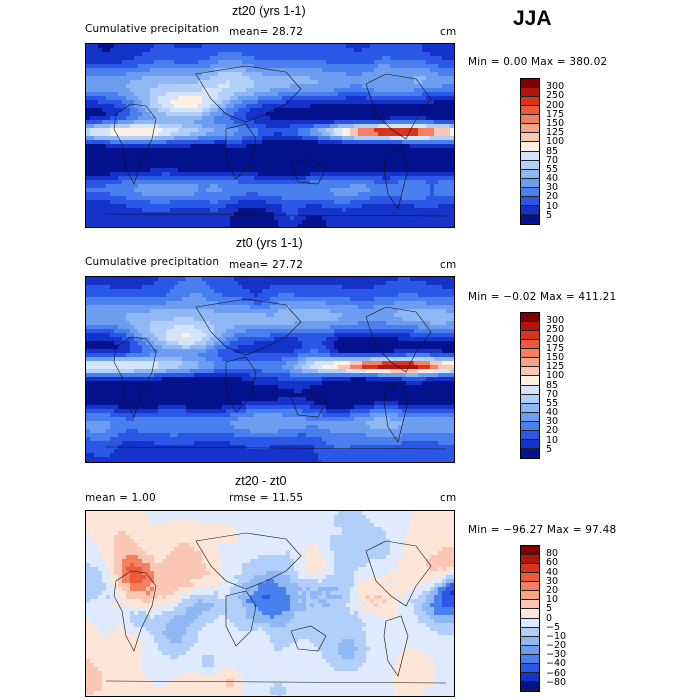  What do you see at coordinates (552, 563) in the screenshot?
I see `colorbar-tick-label: 60` at bounding box center [552, 563].